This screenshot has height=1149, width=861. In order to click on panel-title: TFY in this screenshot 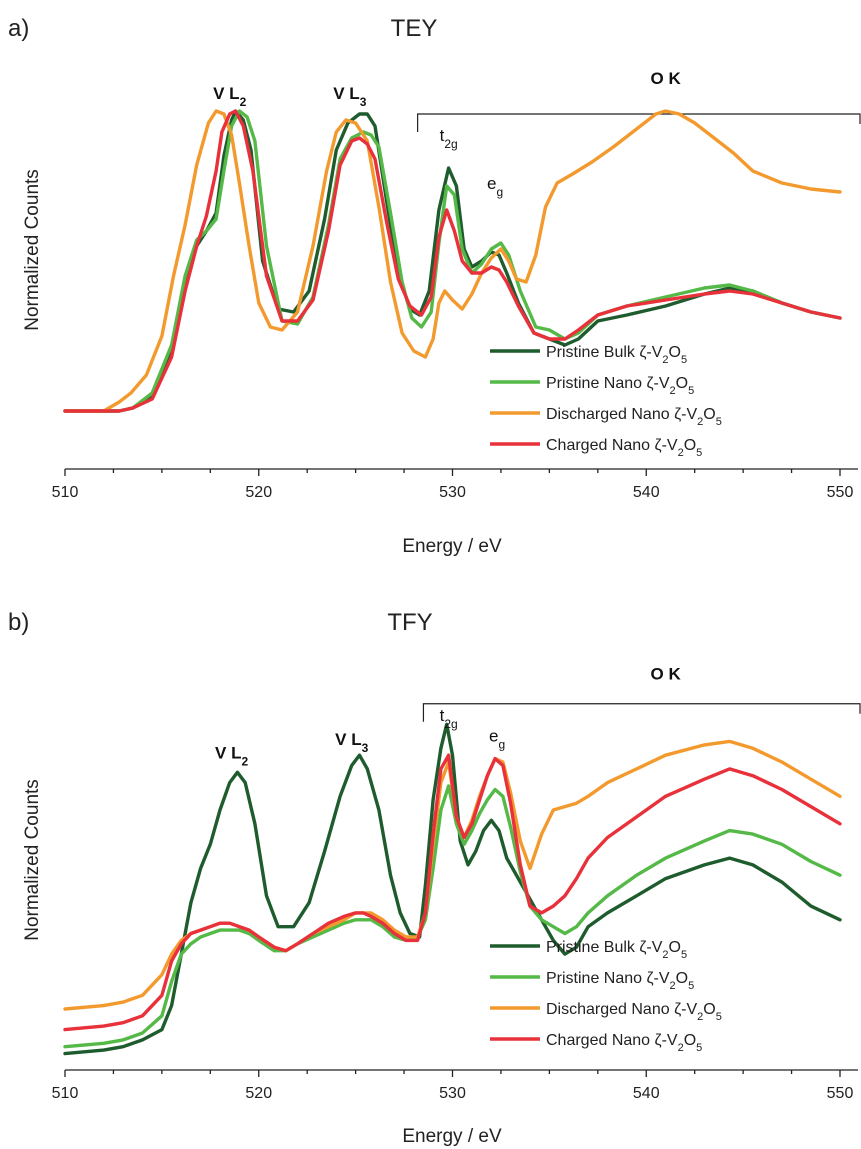, I will do `click(409, 622)`.